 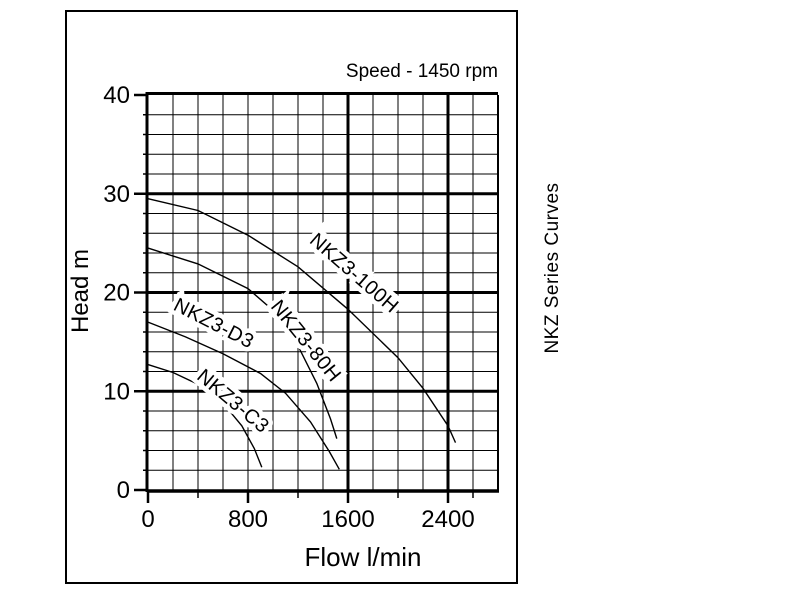 What do you see at coordinates (422, 71) in the screenshot?
I see `speed-annotation: Speed - 1450 rpm` at bounding box center [422, 71].